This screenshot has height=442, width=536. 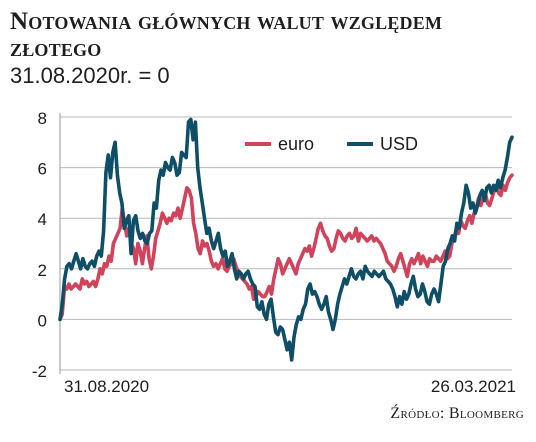 I want to click on y-tick-label: 4, so click(x=42, y=219).